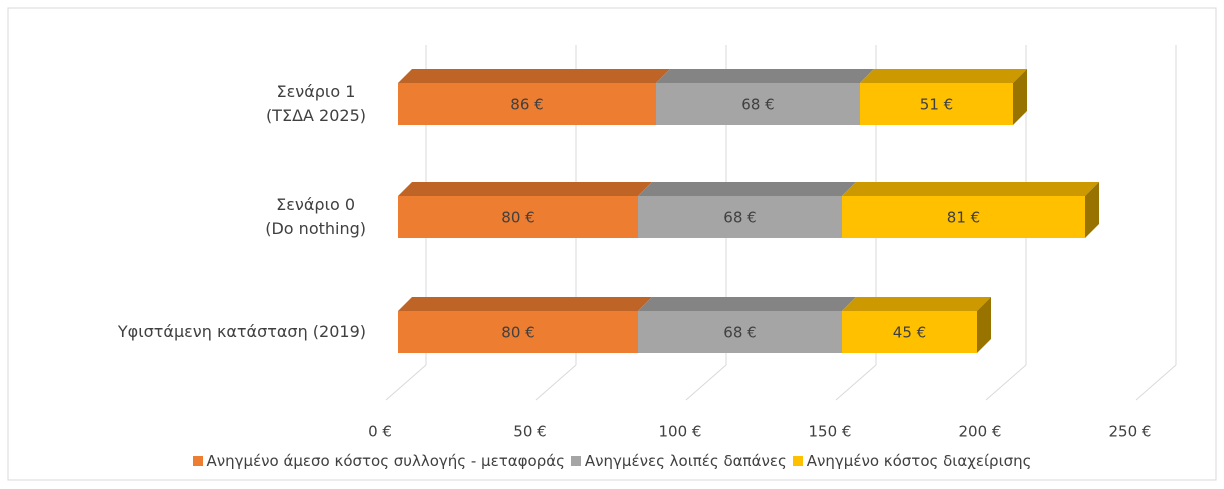 The height and width of the screenshot is (489, 1224). I want to click on x-tick-label: 100 €, so click(680, 432).